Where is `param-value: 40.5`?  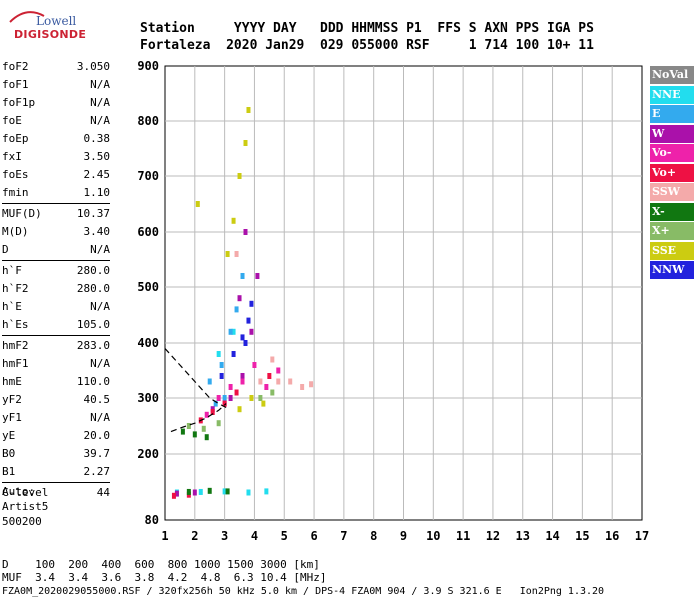 param-value: 40.5 is located at coordinates (97, 399).